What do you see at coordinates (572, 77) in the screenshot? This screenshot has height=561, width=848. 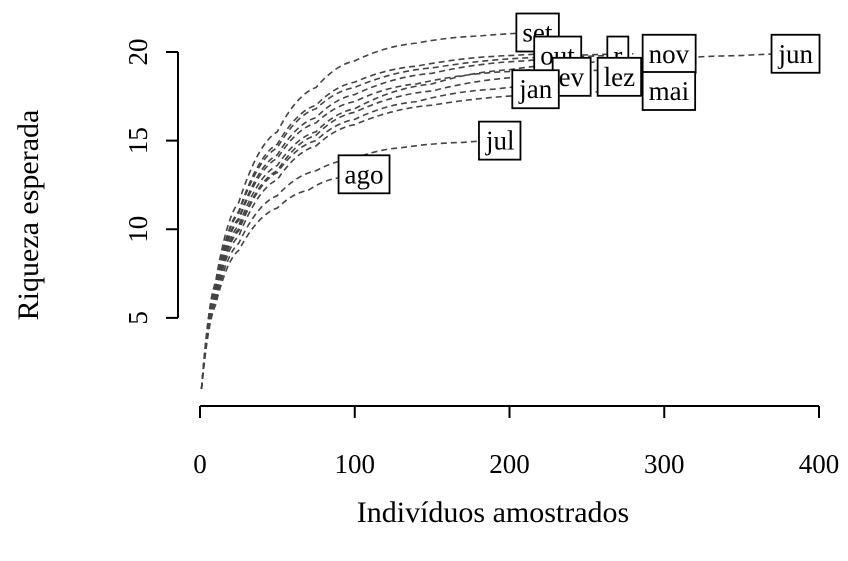 I see `label-text: ev` at bounding box center [572, 77].